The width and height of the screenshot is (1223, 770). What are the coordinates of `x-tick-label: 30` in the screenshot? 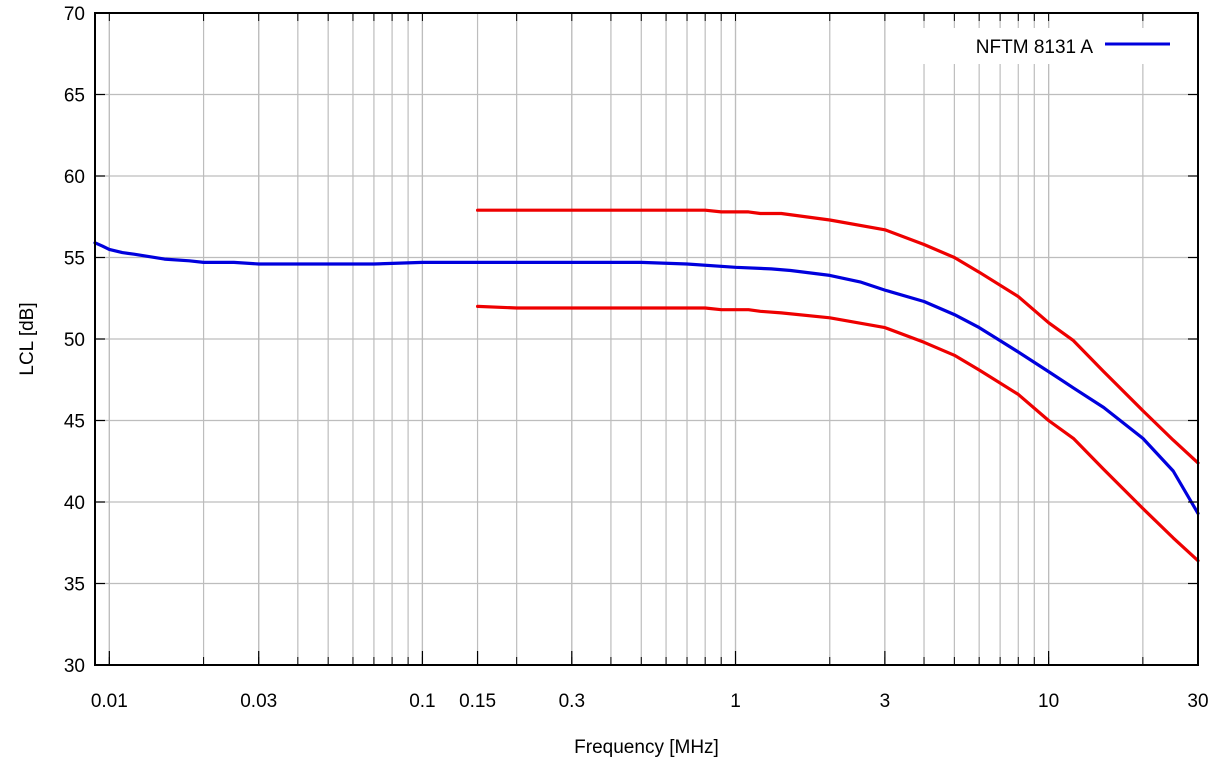 It's located at (1197, 701).